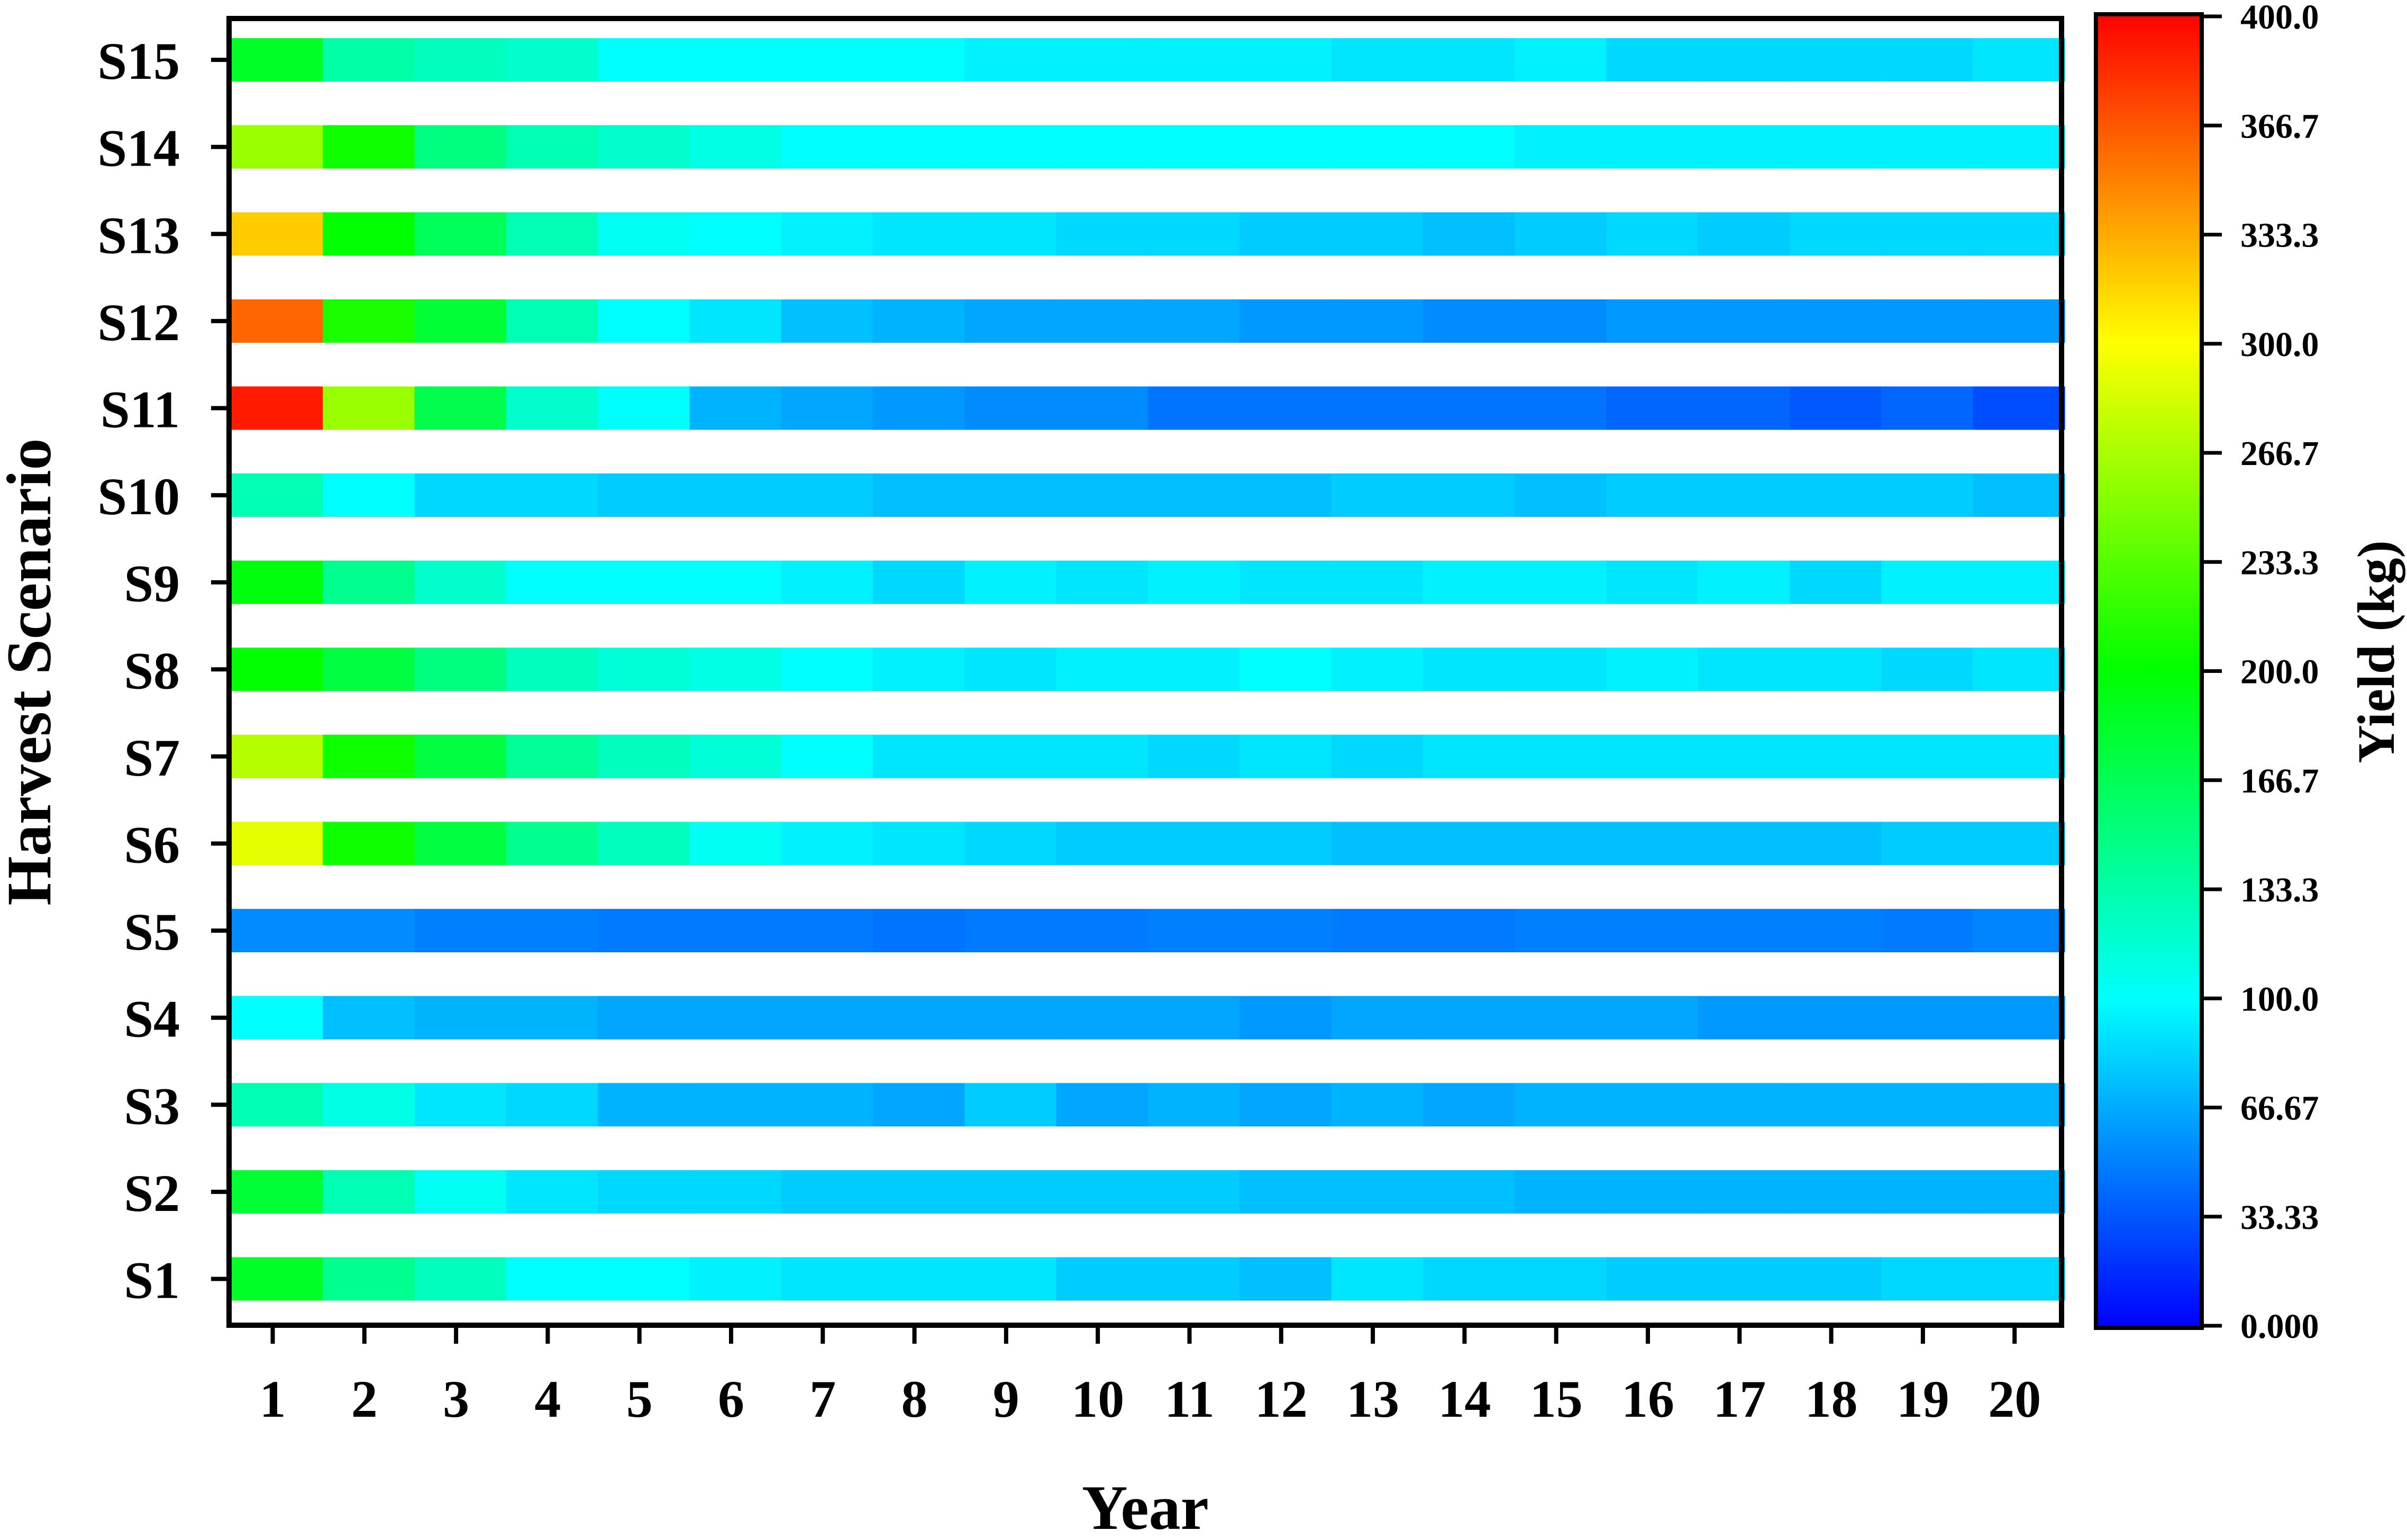 The width and height of the screenshot is (2407, 1540). Describe the element at coordinates (364, 1399) in the screenshot. I see `x-tick-label: 2` at that location.